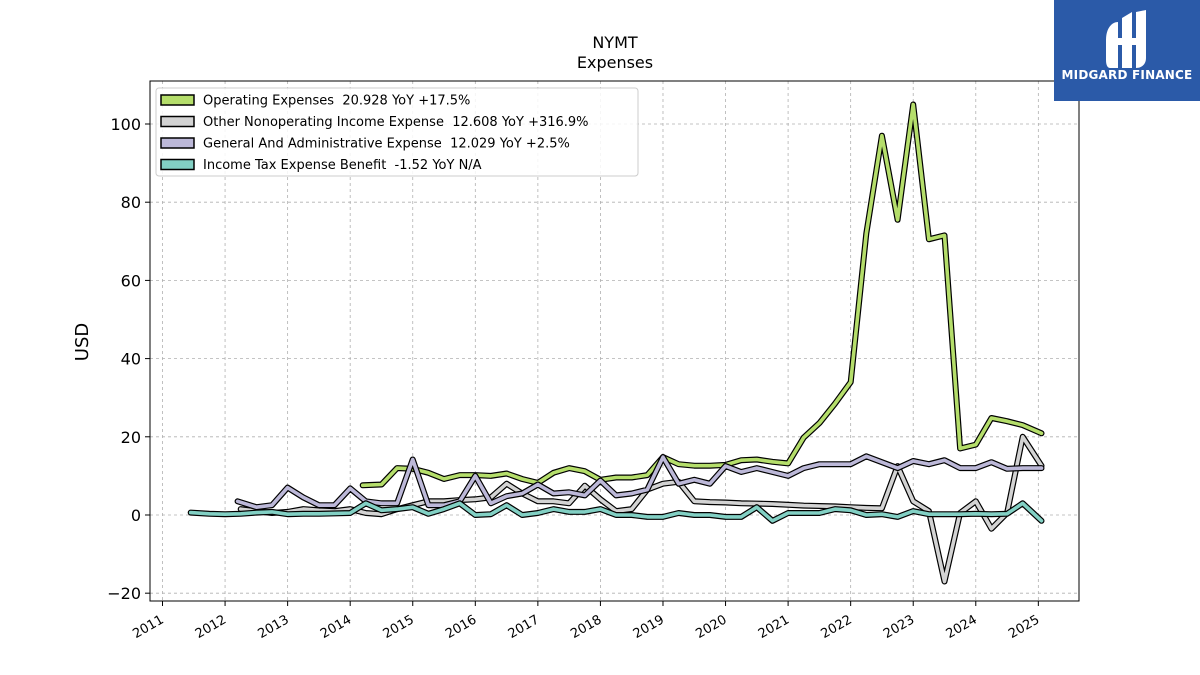 Image resolution: width=1200 pixels, height=675 pixels. What do you see at coordinates (211, 627) in the screenshot?
I see `x-tick-label: 2012` at bounding box center [211, 627].